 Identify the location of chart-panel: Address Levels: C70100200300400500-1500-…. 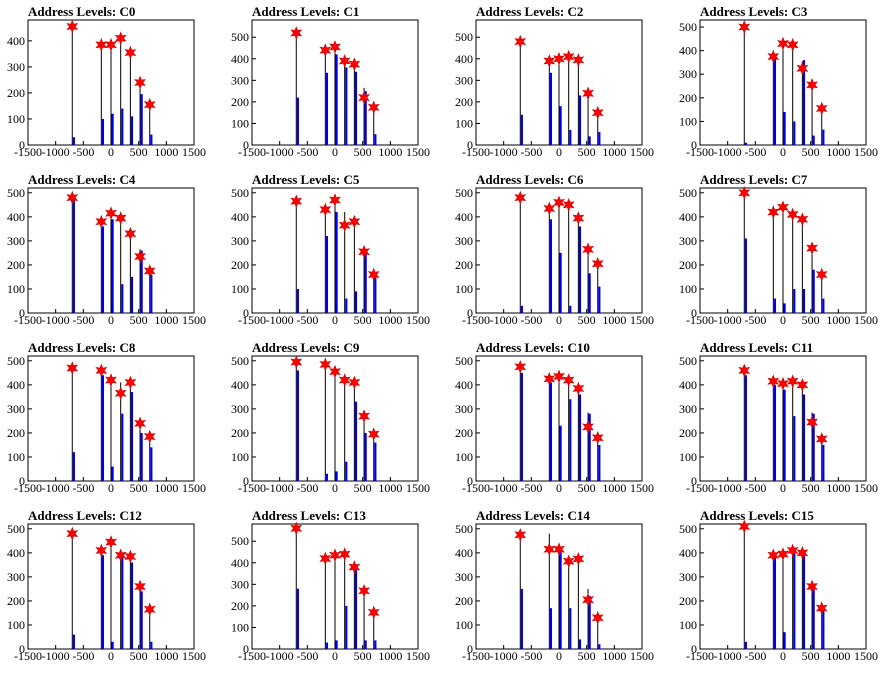
(778, 249).